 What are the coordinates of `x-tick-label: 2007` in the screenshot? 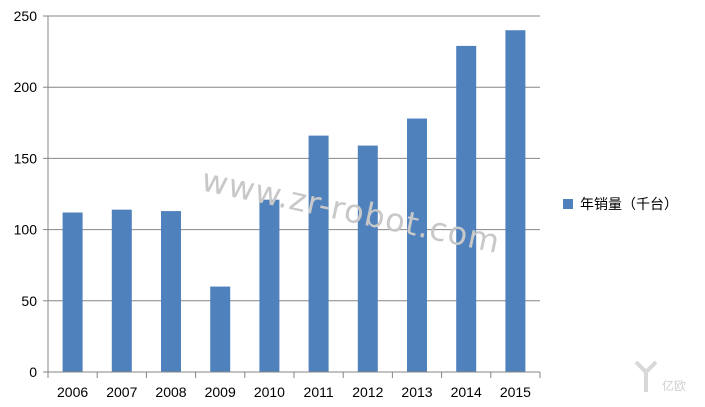 It's located at (121, 392).